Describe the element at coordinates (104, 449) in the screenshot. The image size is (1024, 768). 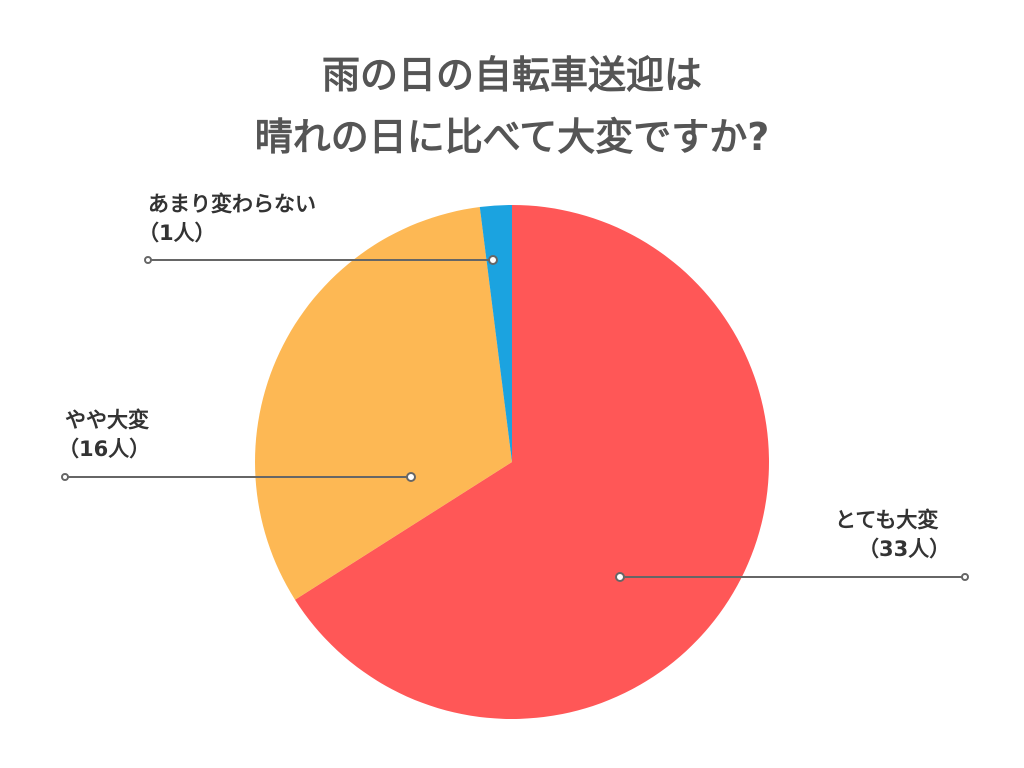
I see `slice-count-somewhat-hard: （16人）` at that location.